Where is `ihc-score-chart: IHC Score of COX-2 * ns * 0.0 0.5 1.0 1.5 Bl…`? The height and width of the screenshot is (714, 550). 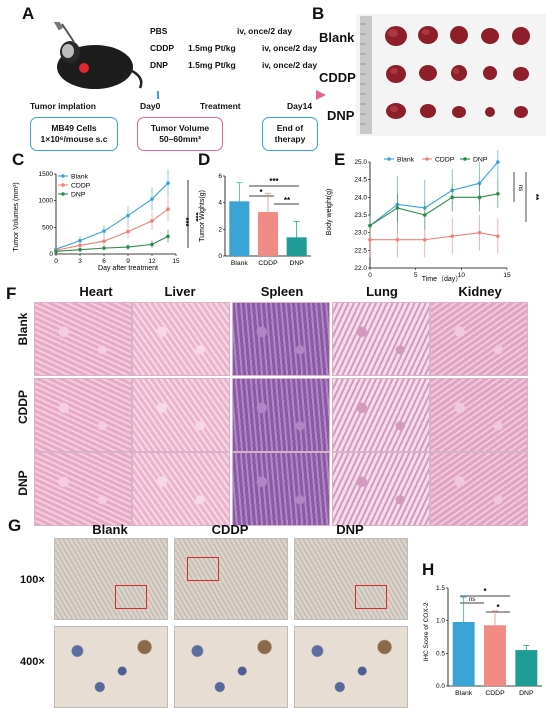 ihc-score-chart: IHC Score of COX-2 * ns * 0.0 0.5 1.0 1.5 Bl… is located at coordinates (482, 641).